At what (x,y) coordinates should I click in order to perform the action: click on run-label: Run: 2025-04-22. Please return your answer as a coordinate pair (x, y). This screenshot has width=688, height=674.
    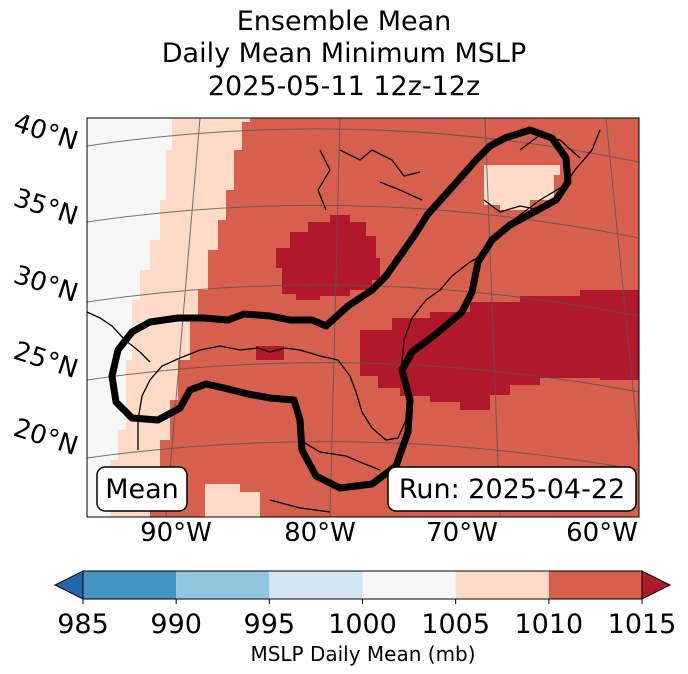
    Looking at the image, I should click on (512, 489).